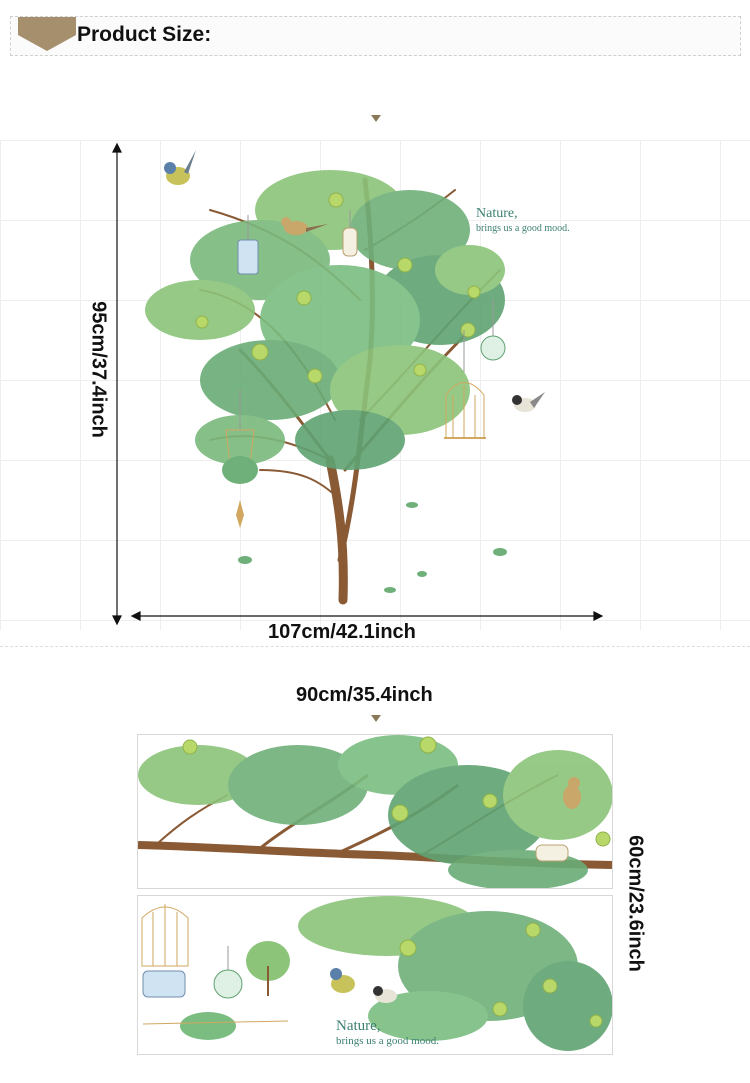 This screenshot has height=1083, width=750. What do you see at coordinates (342, 632) in the screenshot?
I see `width-dimension-label: 107cm/42.1inch` at bounding box center [342, 632].